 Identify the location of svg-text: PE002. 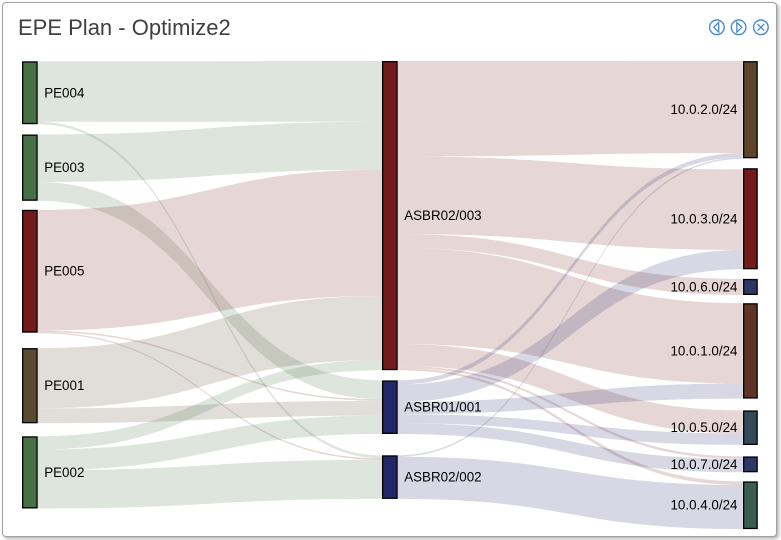
(64, 472).